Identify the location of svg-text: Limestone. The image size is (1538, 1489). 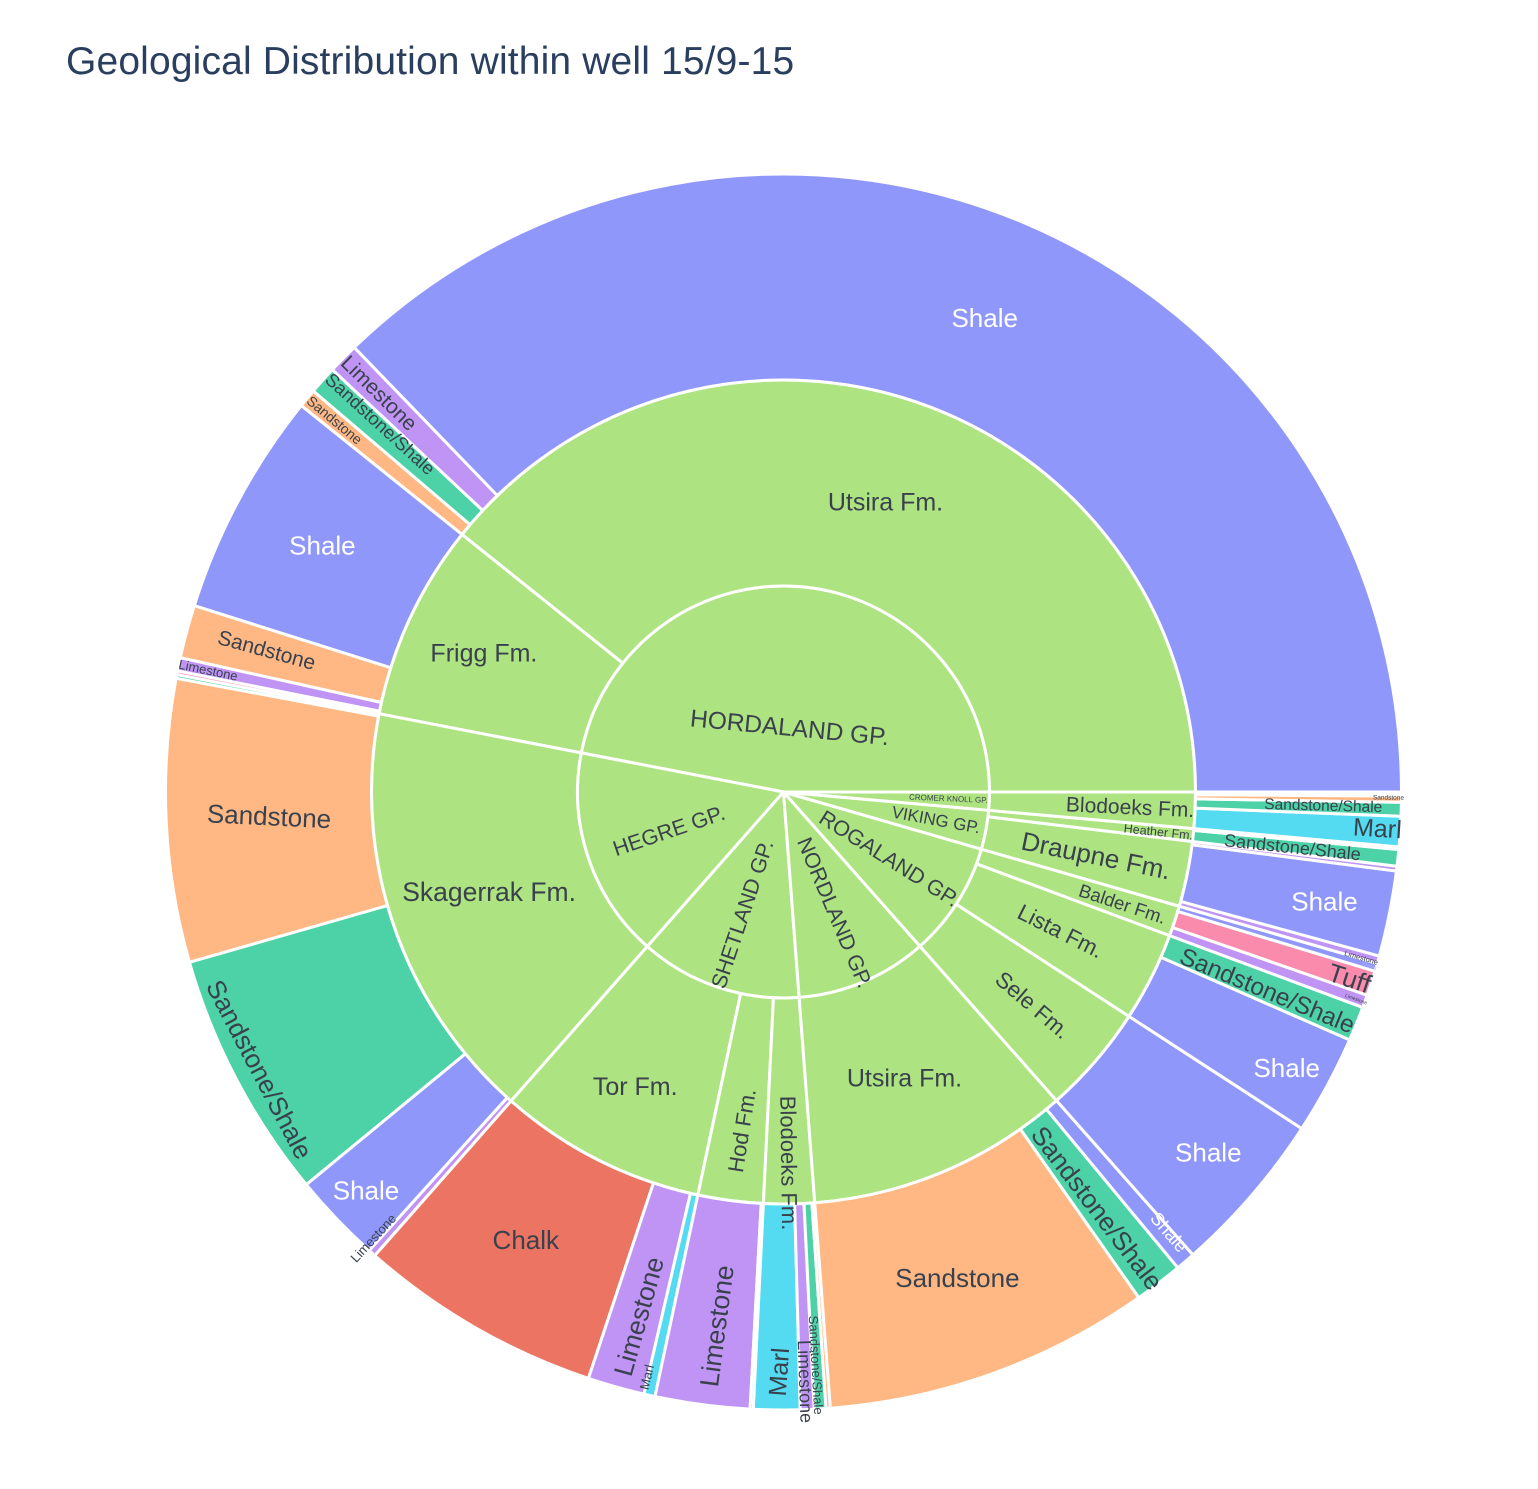
(805, 1382).